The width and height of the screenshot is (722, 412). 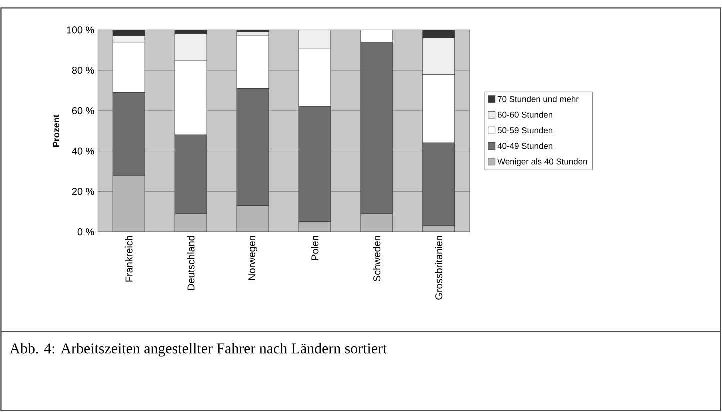 I want to click on y-tick-label: 80 %, so click(x=83, y=70).